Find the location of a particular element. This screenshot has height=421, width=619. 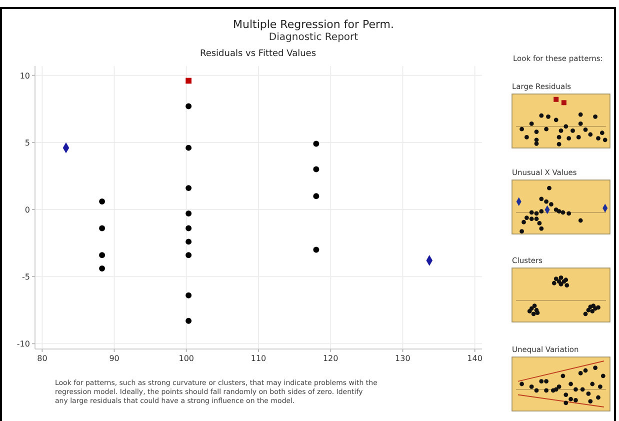

chart-title: Multiple Regression for Perm. is located at coordinates (313, 24).